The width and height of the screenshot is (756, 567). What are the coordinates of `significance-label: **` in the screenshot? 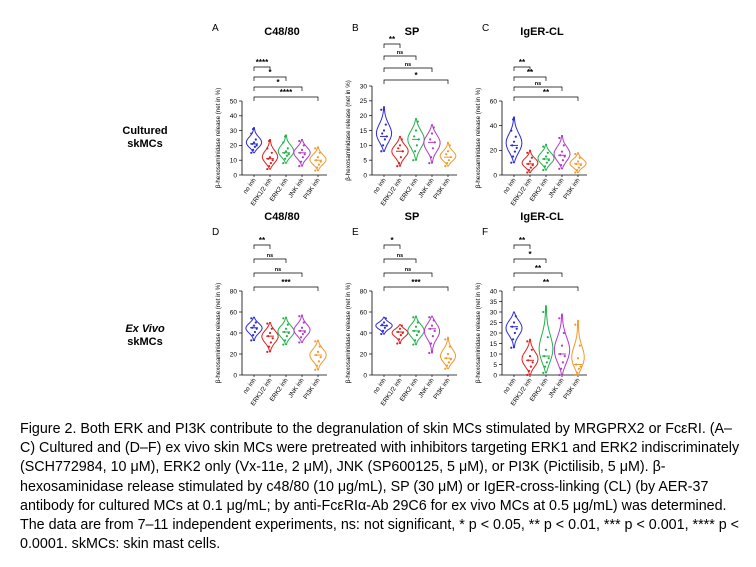 It's located at (530, 72).